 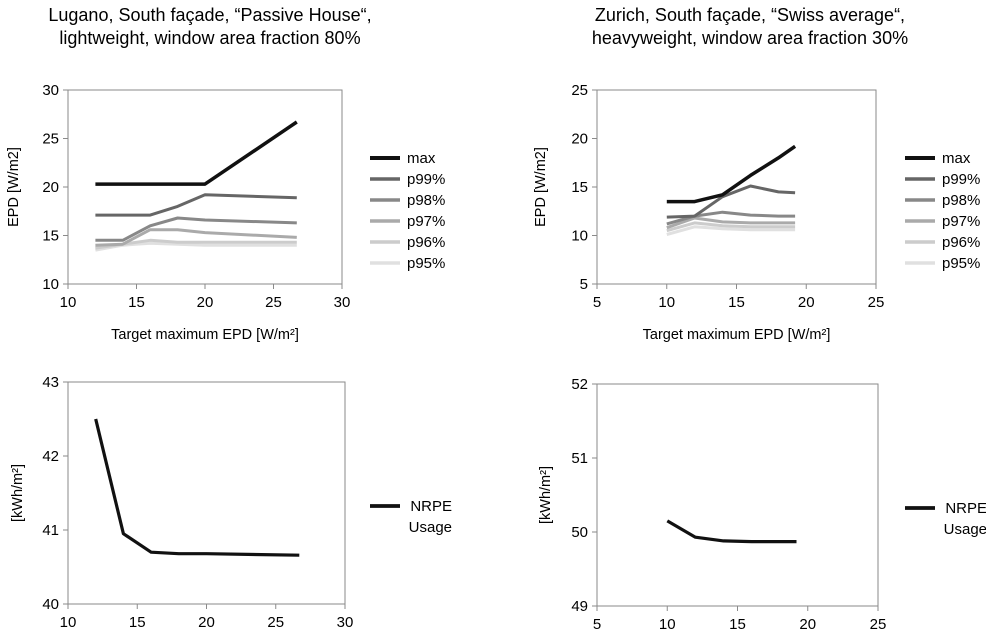 I want to click on left-title-line-2: lightweight, window area fraction 80%, so click(x=210, y=38).